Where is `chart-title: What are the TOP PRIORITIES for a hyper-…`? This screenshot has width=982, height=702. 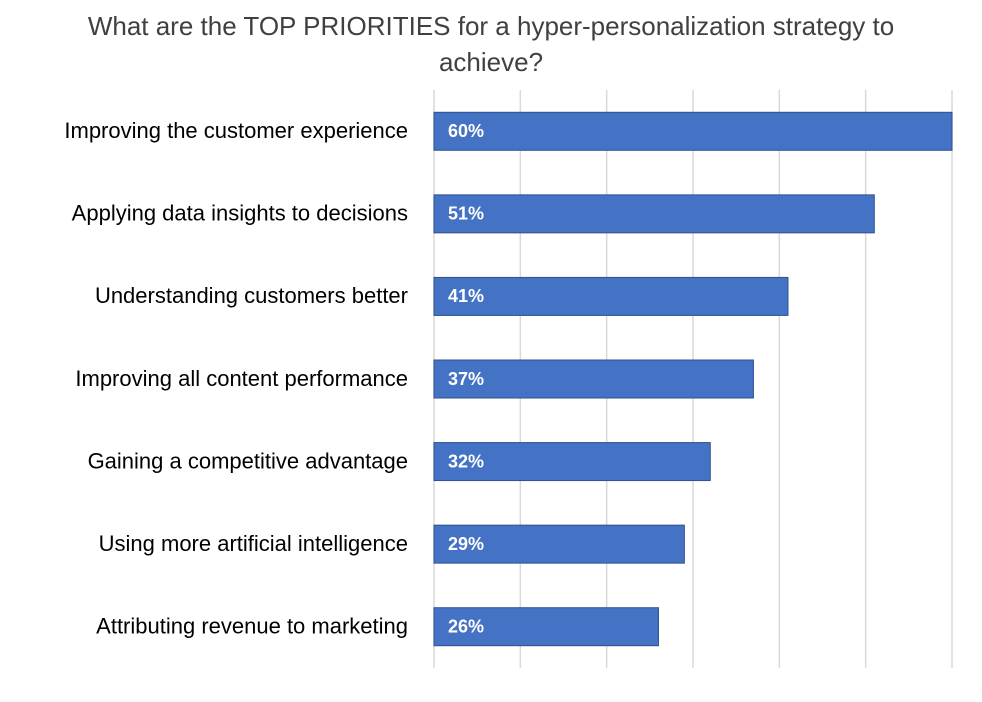 chart-title: What are the TOP PRIORITIES for a hyper-… is located at coordinates (491, 44).